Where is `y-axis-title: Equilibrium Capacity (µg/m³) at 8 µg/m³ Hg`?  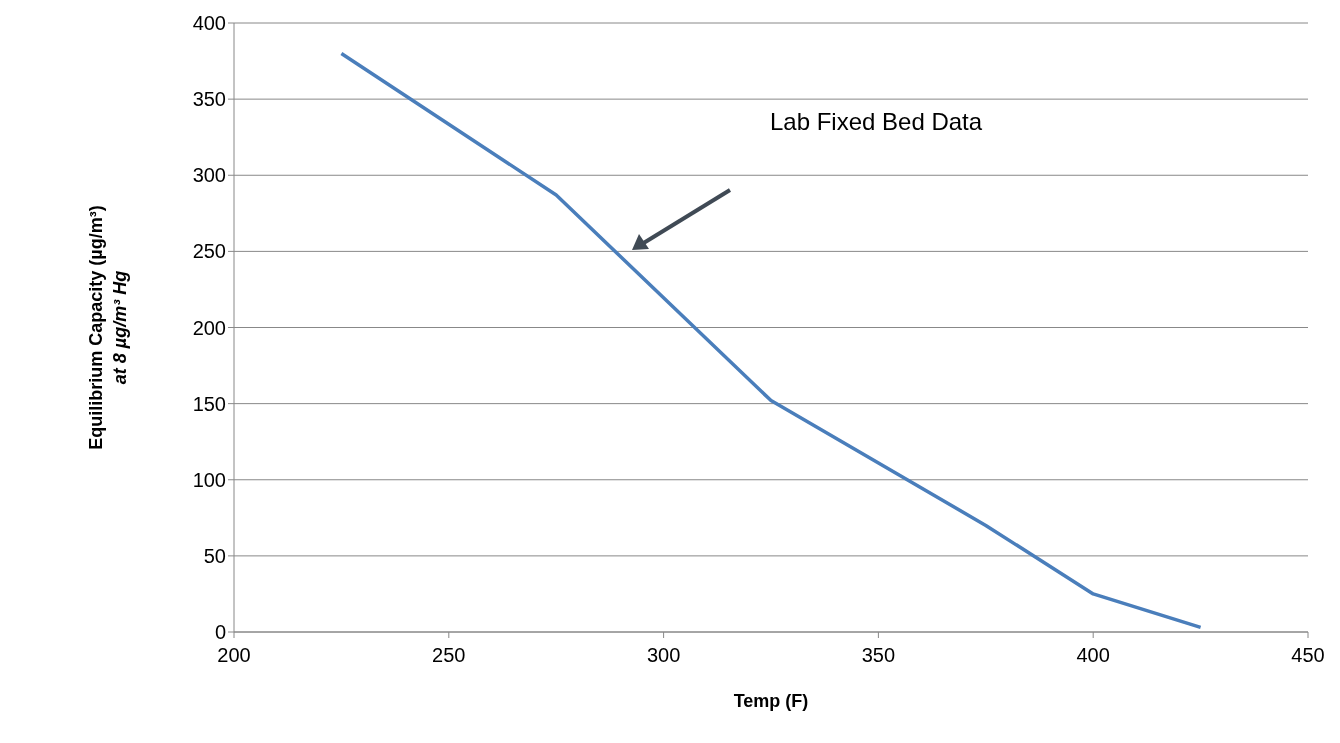
y-axis-title: Equilibrium Capacity (µg/m³) at 8 µg/m³ Hg is located at coordinates (108, 327).